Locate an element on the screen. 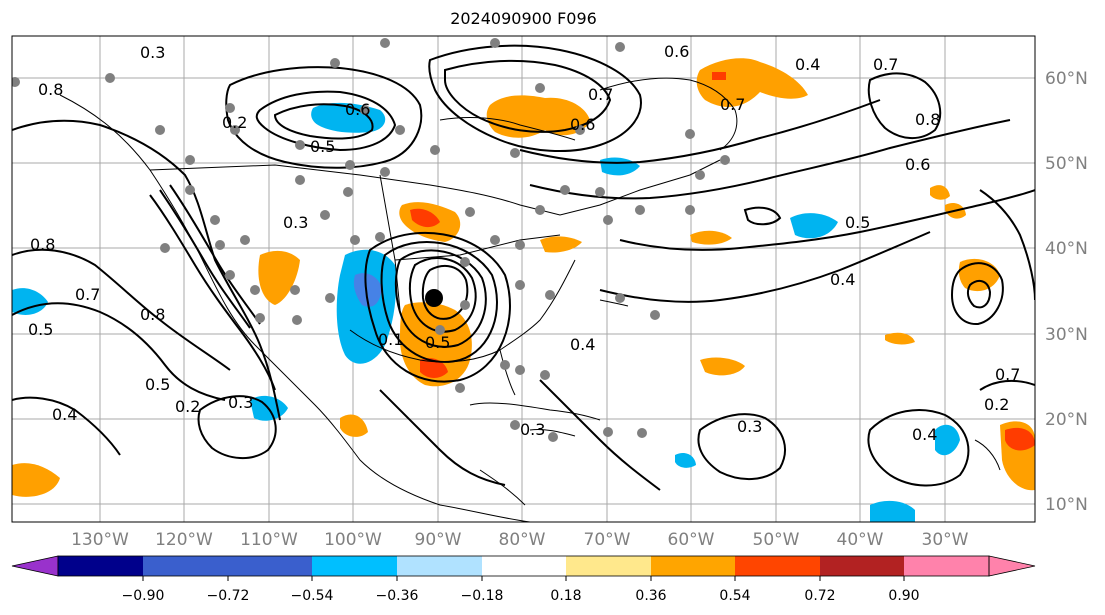 This screenshot has width=1105, height=615. lon-label: 130°W is located at coordinates (100, 540).